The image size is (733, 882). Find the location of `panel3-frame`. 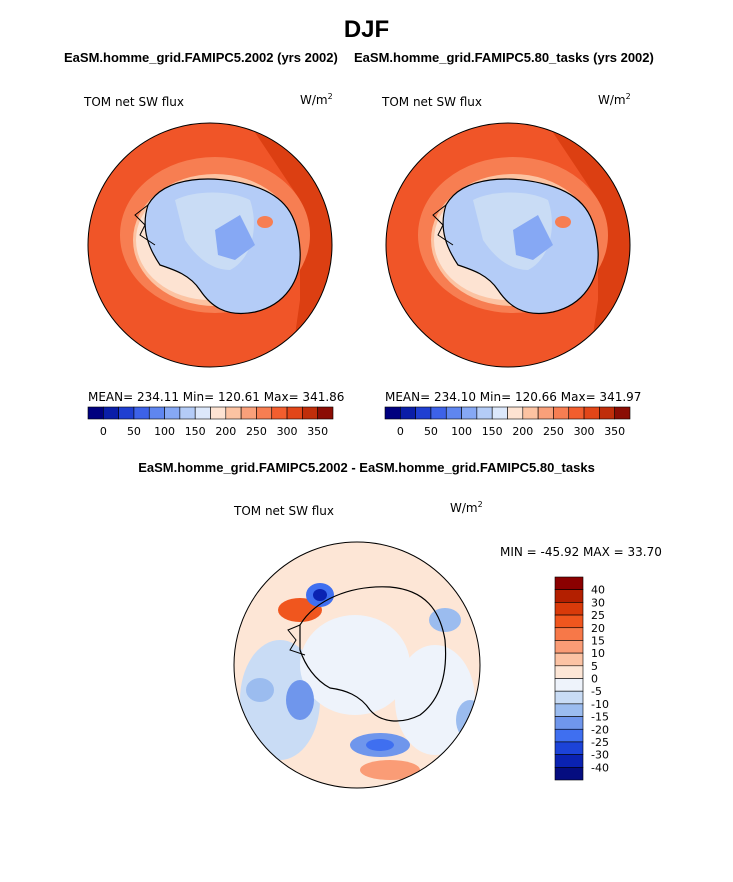

panel3-frame is located at coordinates (357, 665).